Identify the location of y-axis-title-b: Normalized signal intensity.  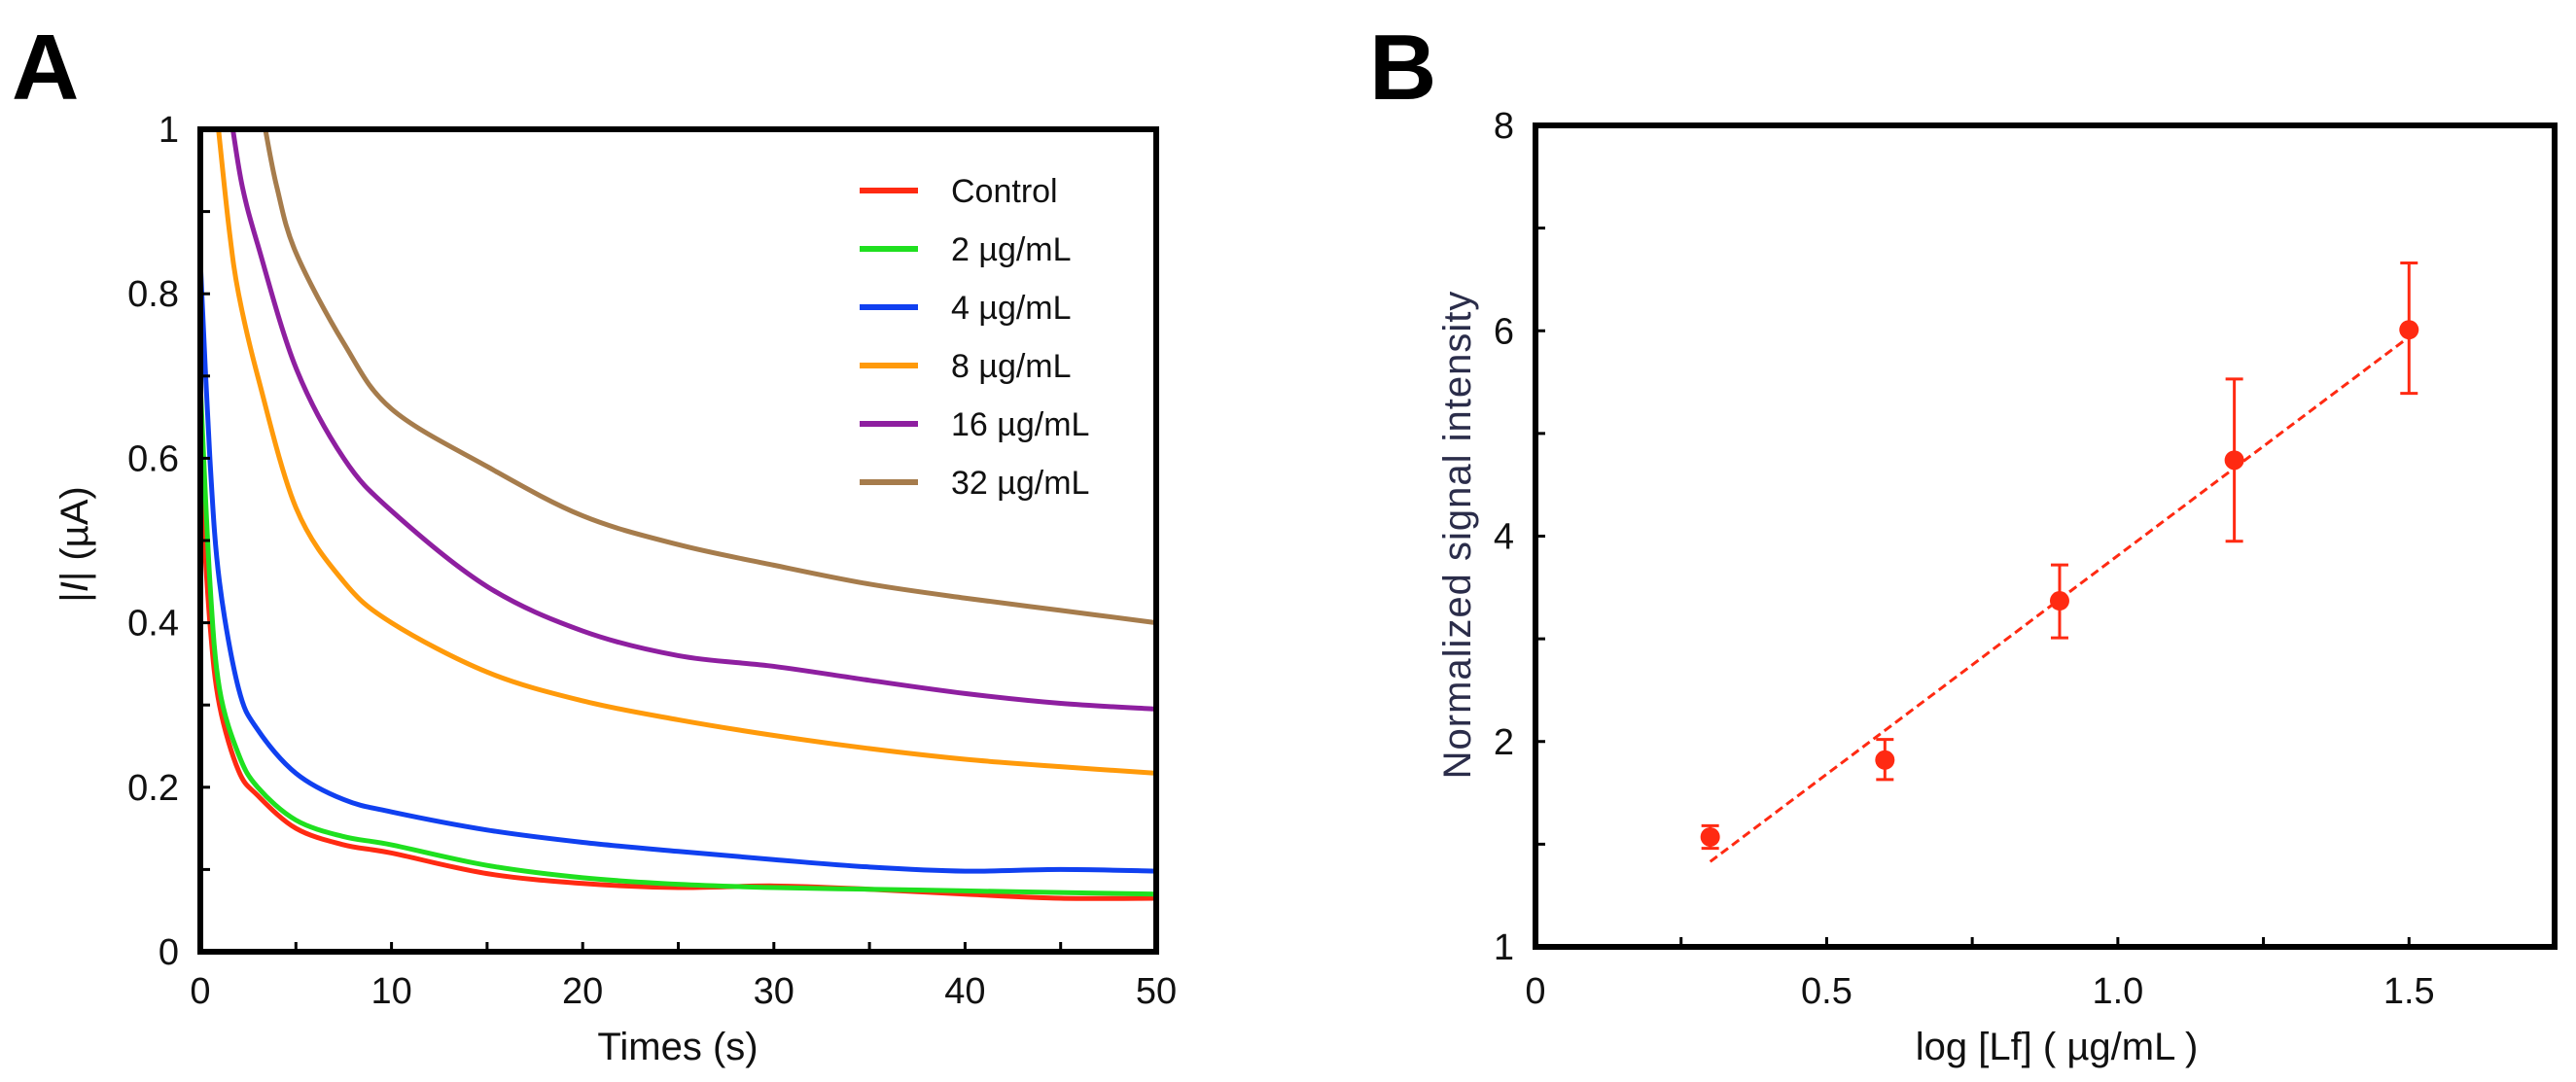
(1458, 535).